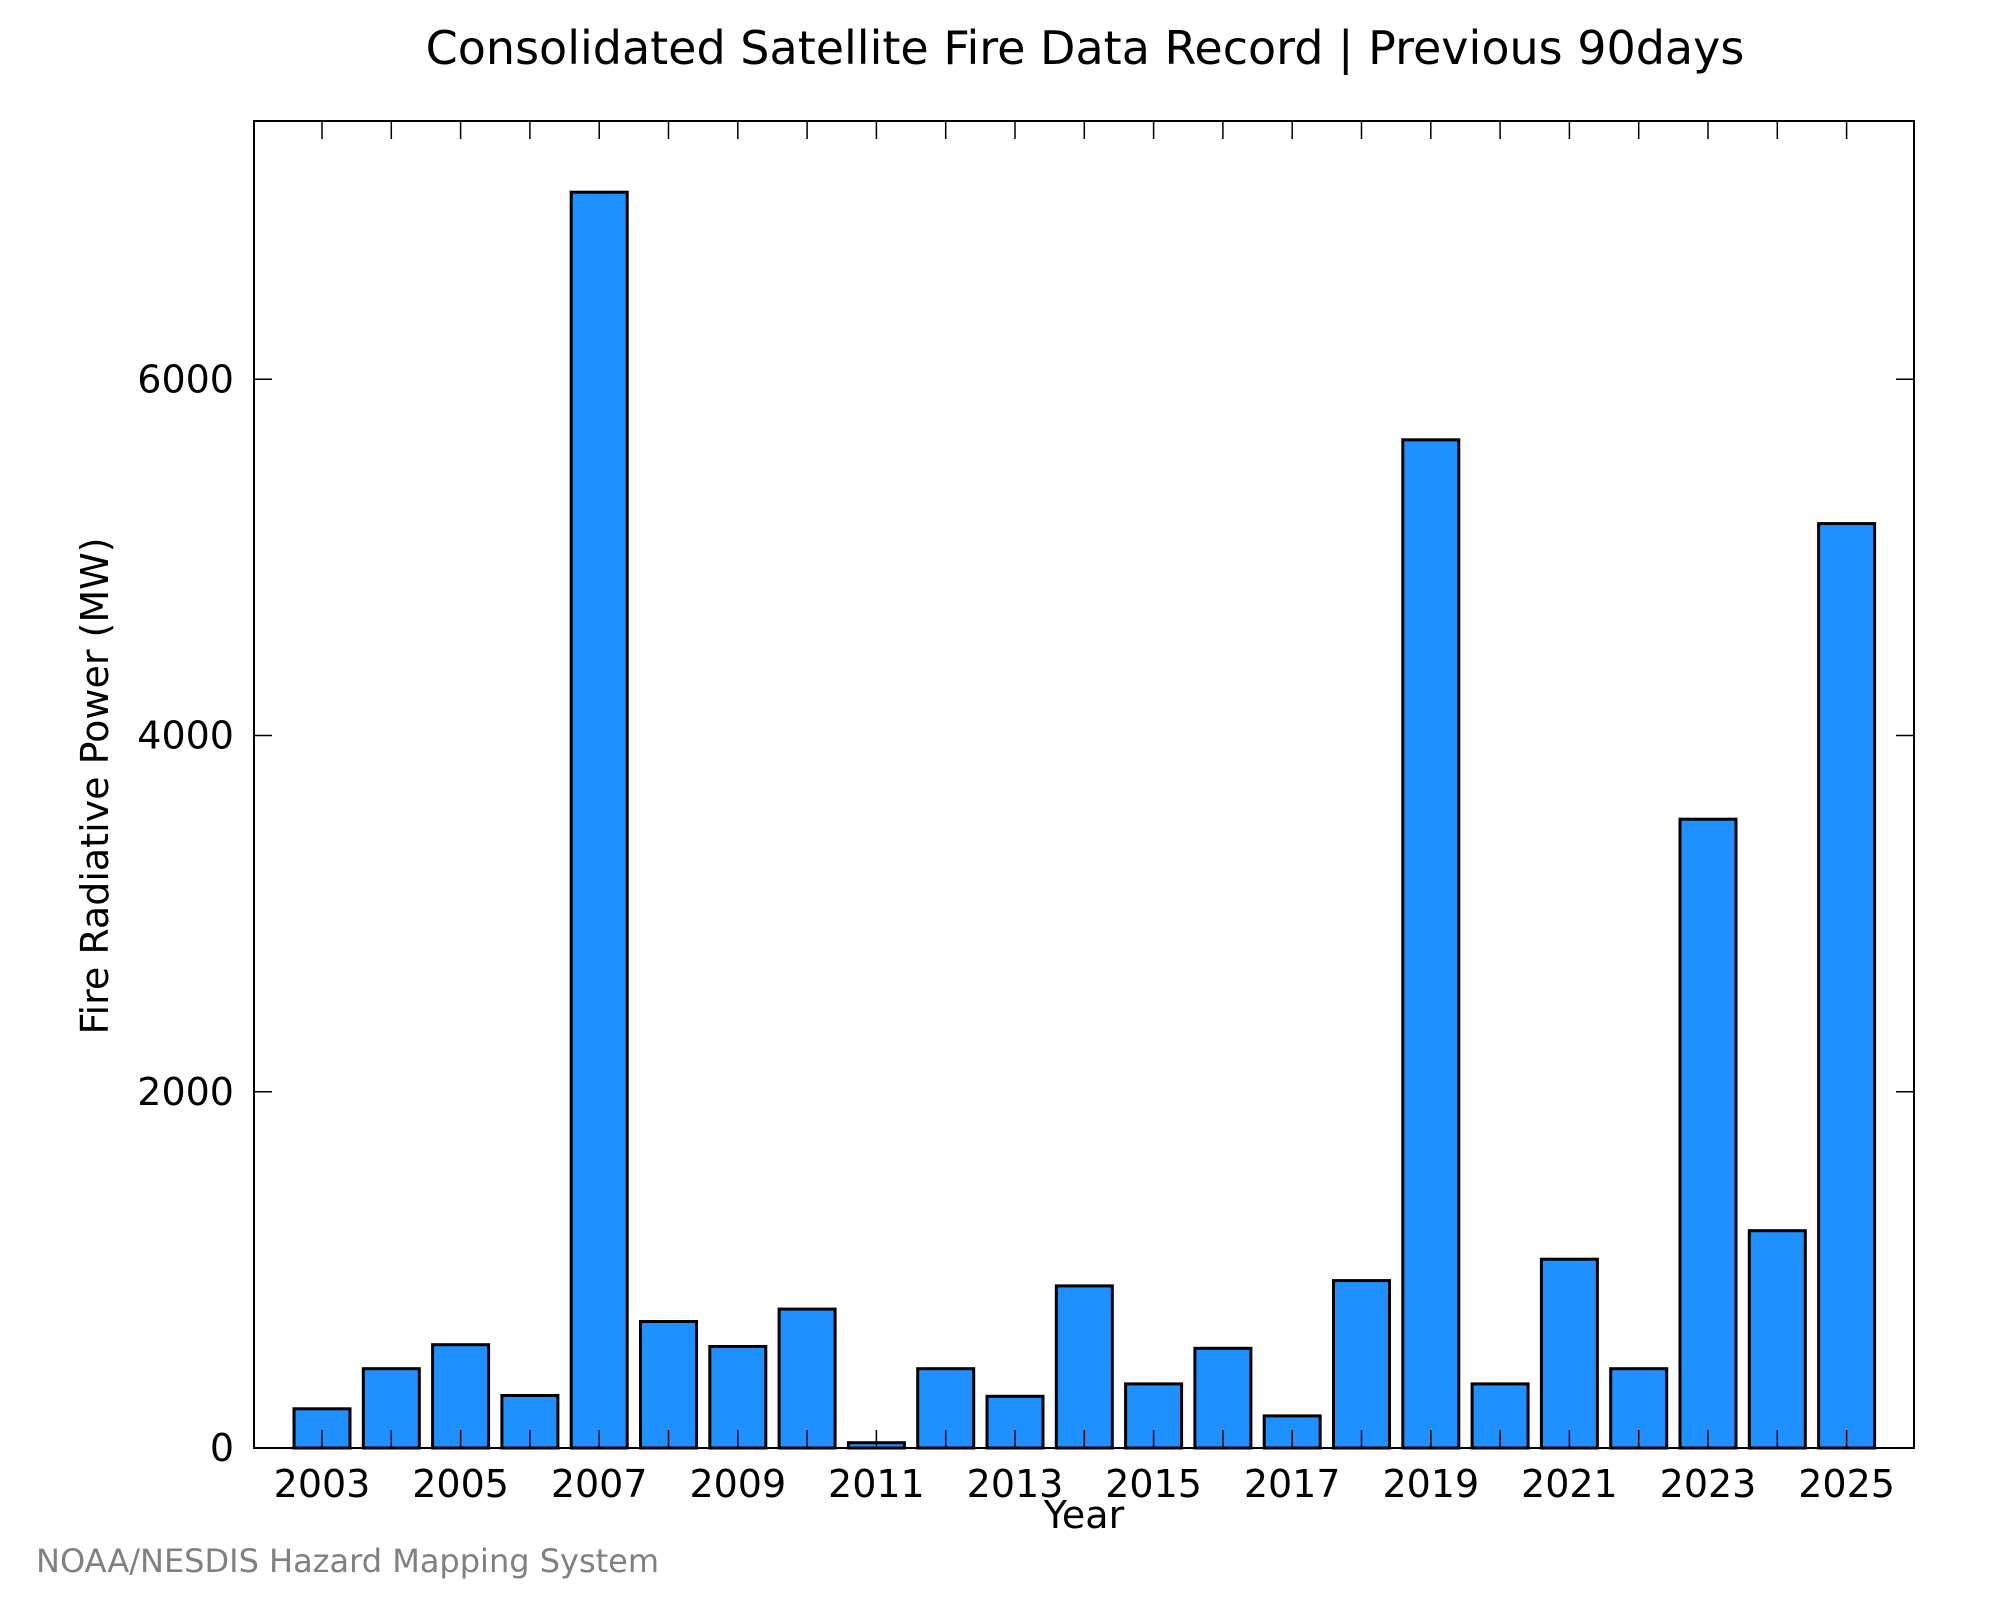  What do you see at coordinates (460, 1484) in the screenshot?
I see `x-tick-label-2005: 2005` at bounding box center [460, 1484].